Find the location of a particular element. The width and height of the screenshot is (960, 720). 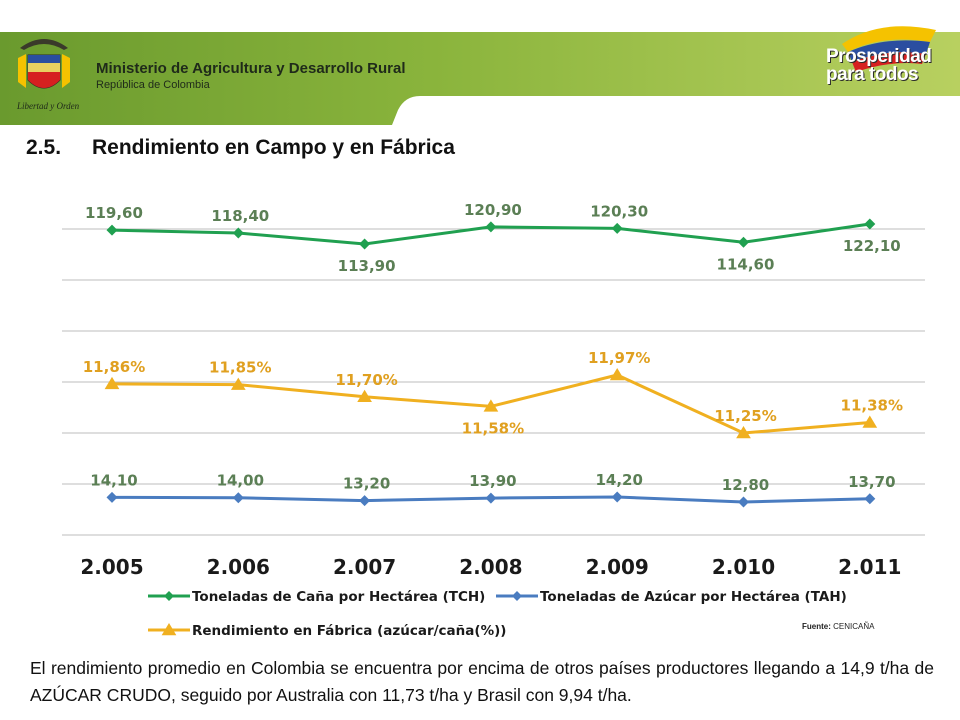

legend-item-3: Toneladas de Azúcar por Hectárea (TAH) is located at coordinates (671, 597).